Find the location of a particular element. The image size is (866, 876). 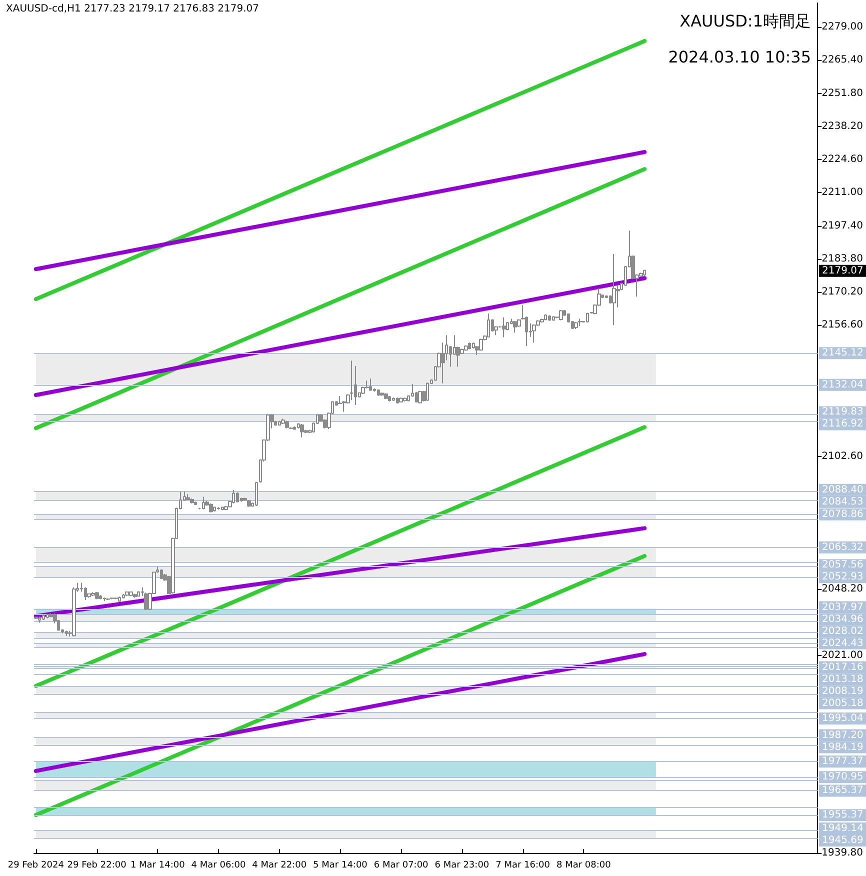

ref-line-label: 2028.02 is located at coordinates (843, 631).